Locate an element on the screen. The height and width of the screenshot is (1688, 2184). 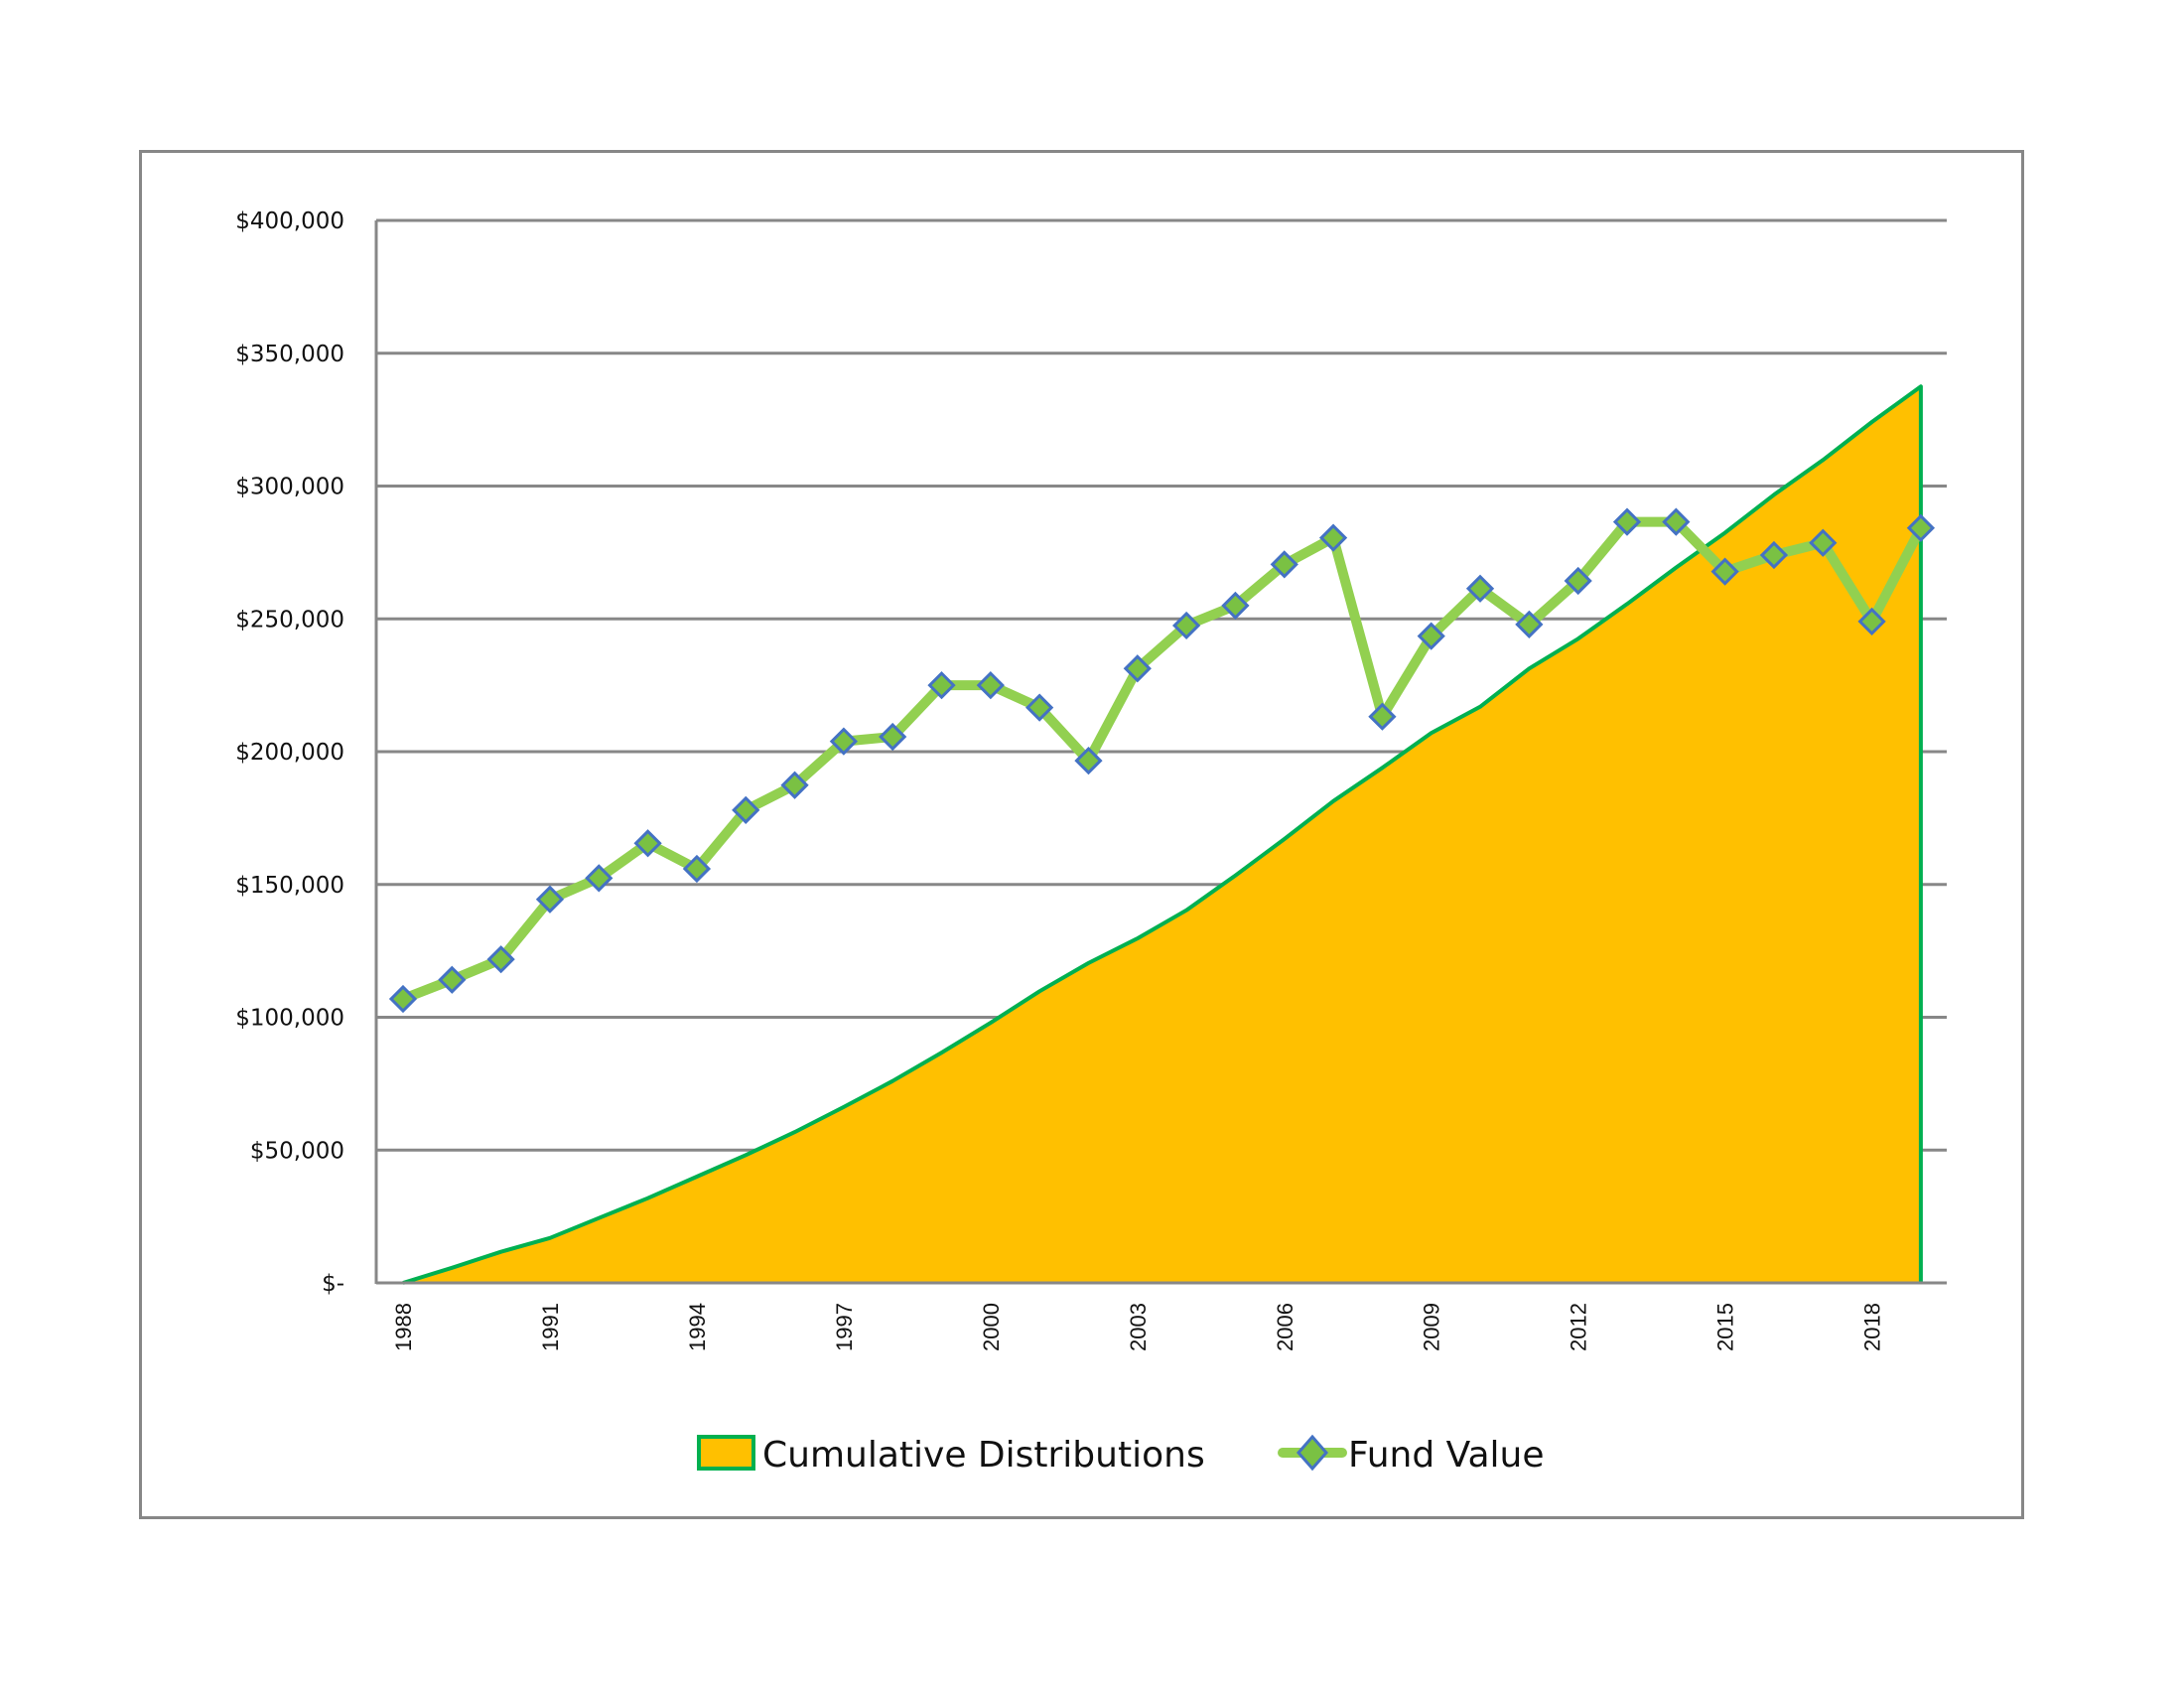
x-tick-label: 1994 is located at coordinates (697, 1327).